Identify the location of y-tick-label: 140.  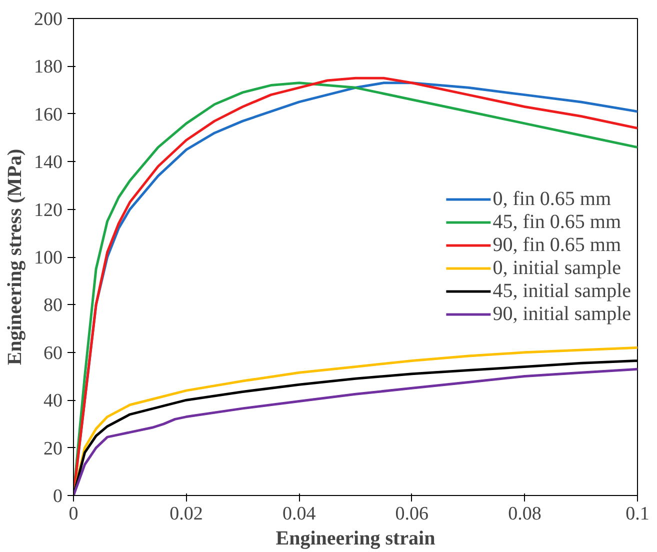
(48, 163).